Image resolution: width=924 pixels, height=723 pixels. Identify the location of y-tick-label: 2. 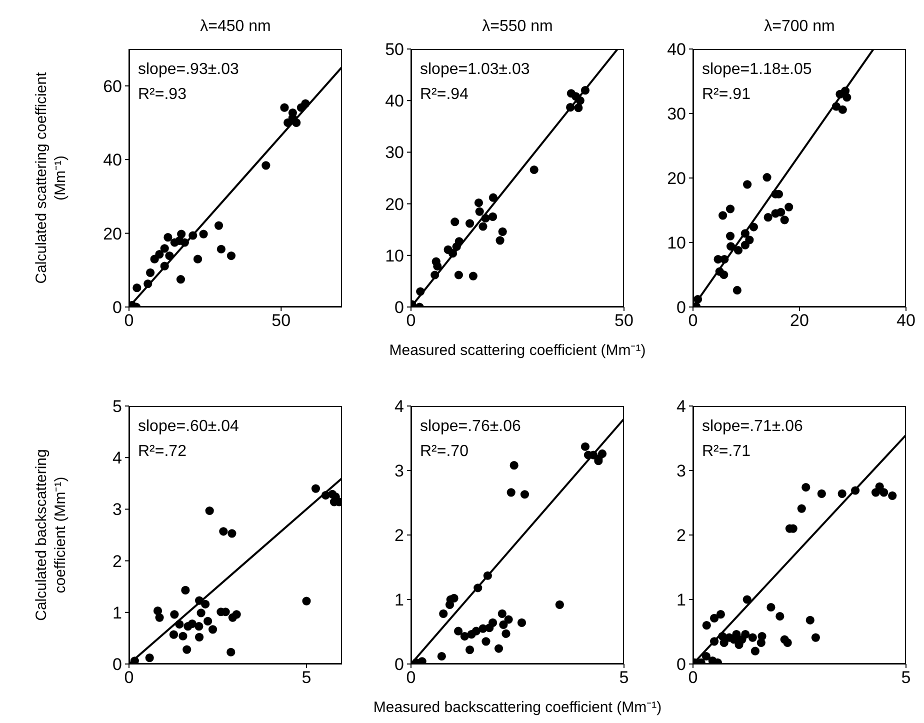
(117, 561).